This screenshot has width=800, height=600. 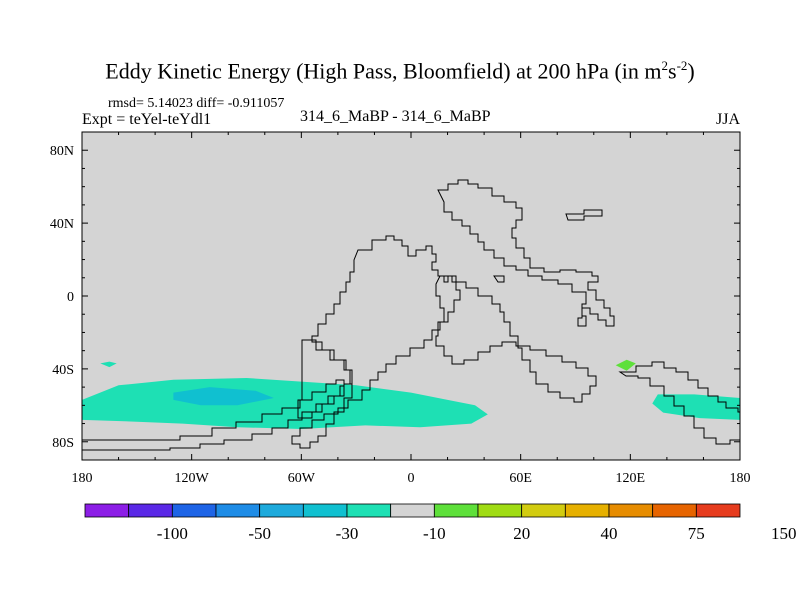 I want to click on y-tick-label: 40N, so click(x=62, y=224).